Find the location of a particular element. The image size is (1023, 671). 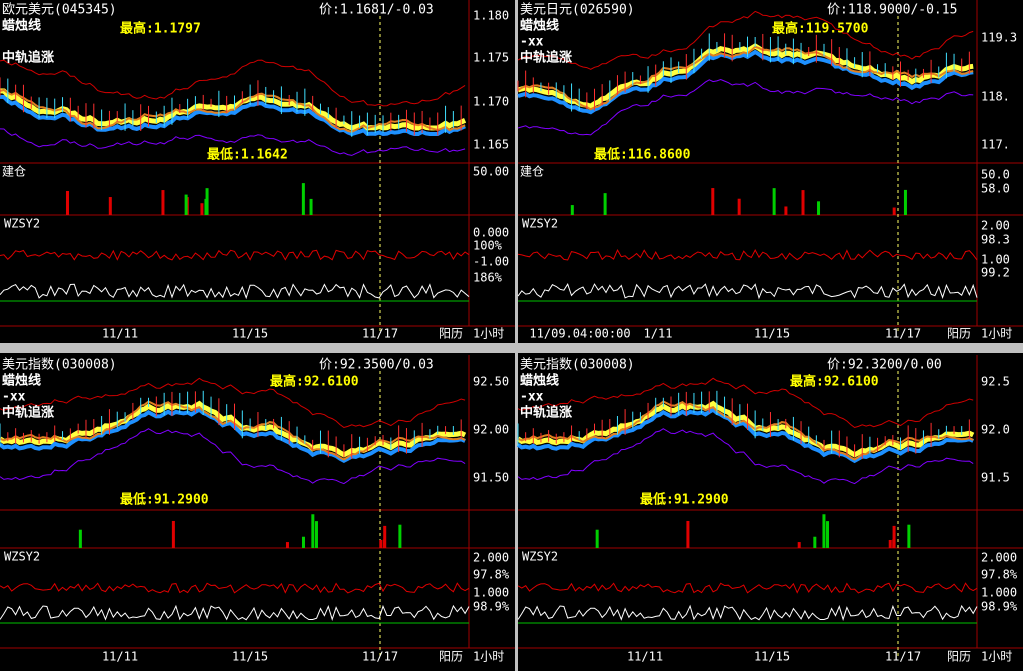

indicator-axis-label: -1.00 is located at coordinates (491, 262).